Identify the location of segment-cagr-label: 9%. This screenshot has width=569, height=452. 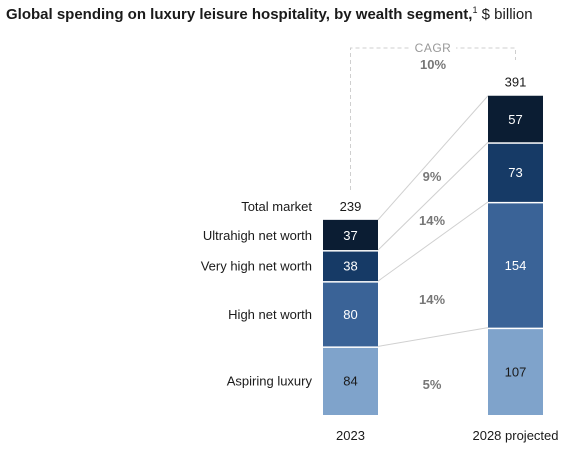
(432, 176).